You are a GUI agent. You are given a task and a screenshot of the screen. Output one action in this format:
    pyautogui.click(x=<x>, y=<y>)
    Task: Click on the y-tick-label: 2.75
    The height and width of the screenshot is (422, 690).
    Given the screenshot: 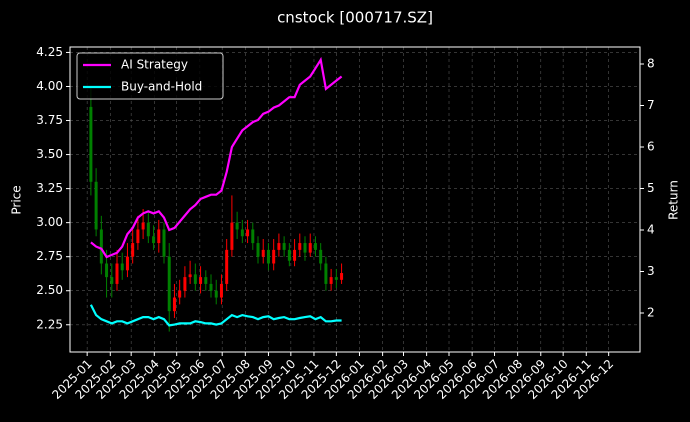 What is the action you would take?
    pyautogui.click(x=49, y=256)
    